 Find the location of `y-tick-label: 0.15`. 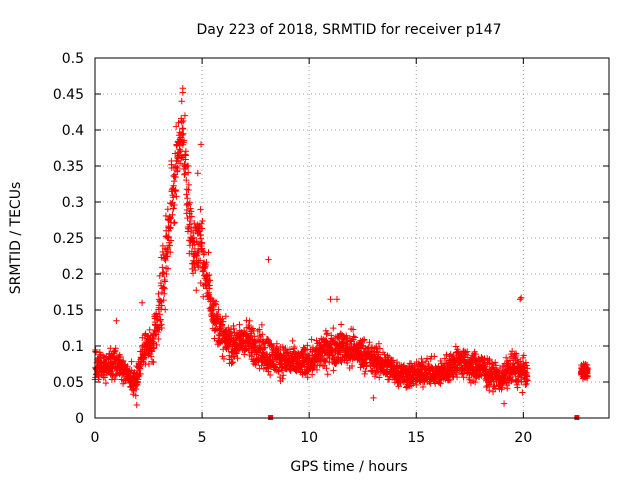

y-tick-label: 0.15 is located at coordinates (68, 311).